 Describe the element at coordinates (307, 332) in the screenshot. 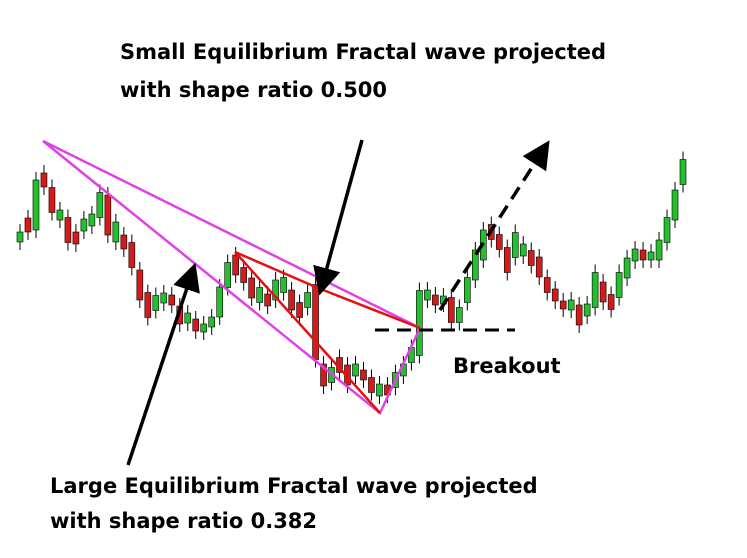

I see `wave-line` at that location.